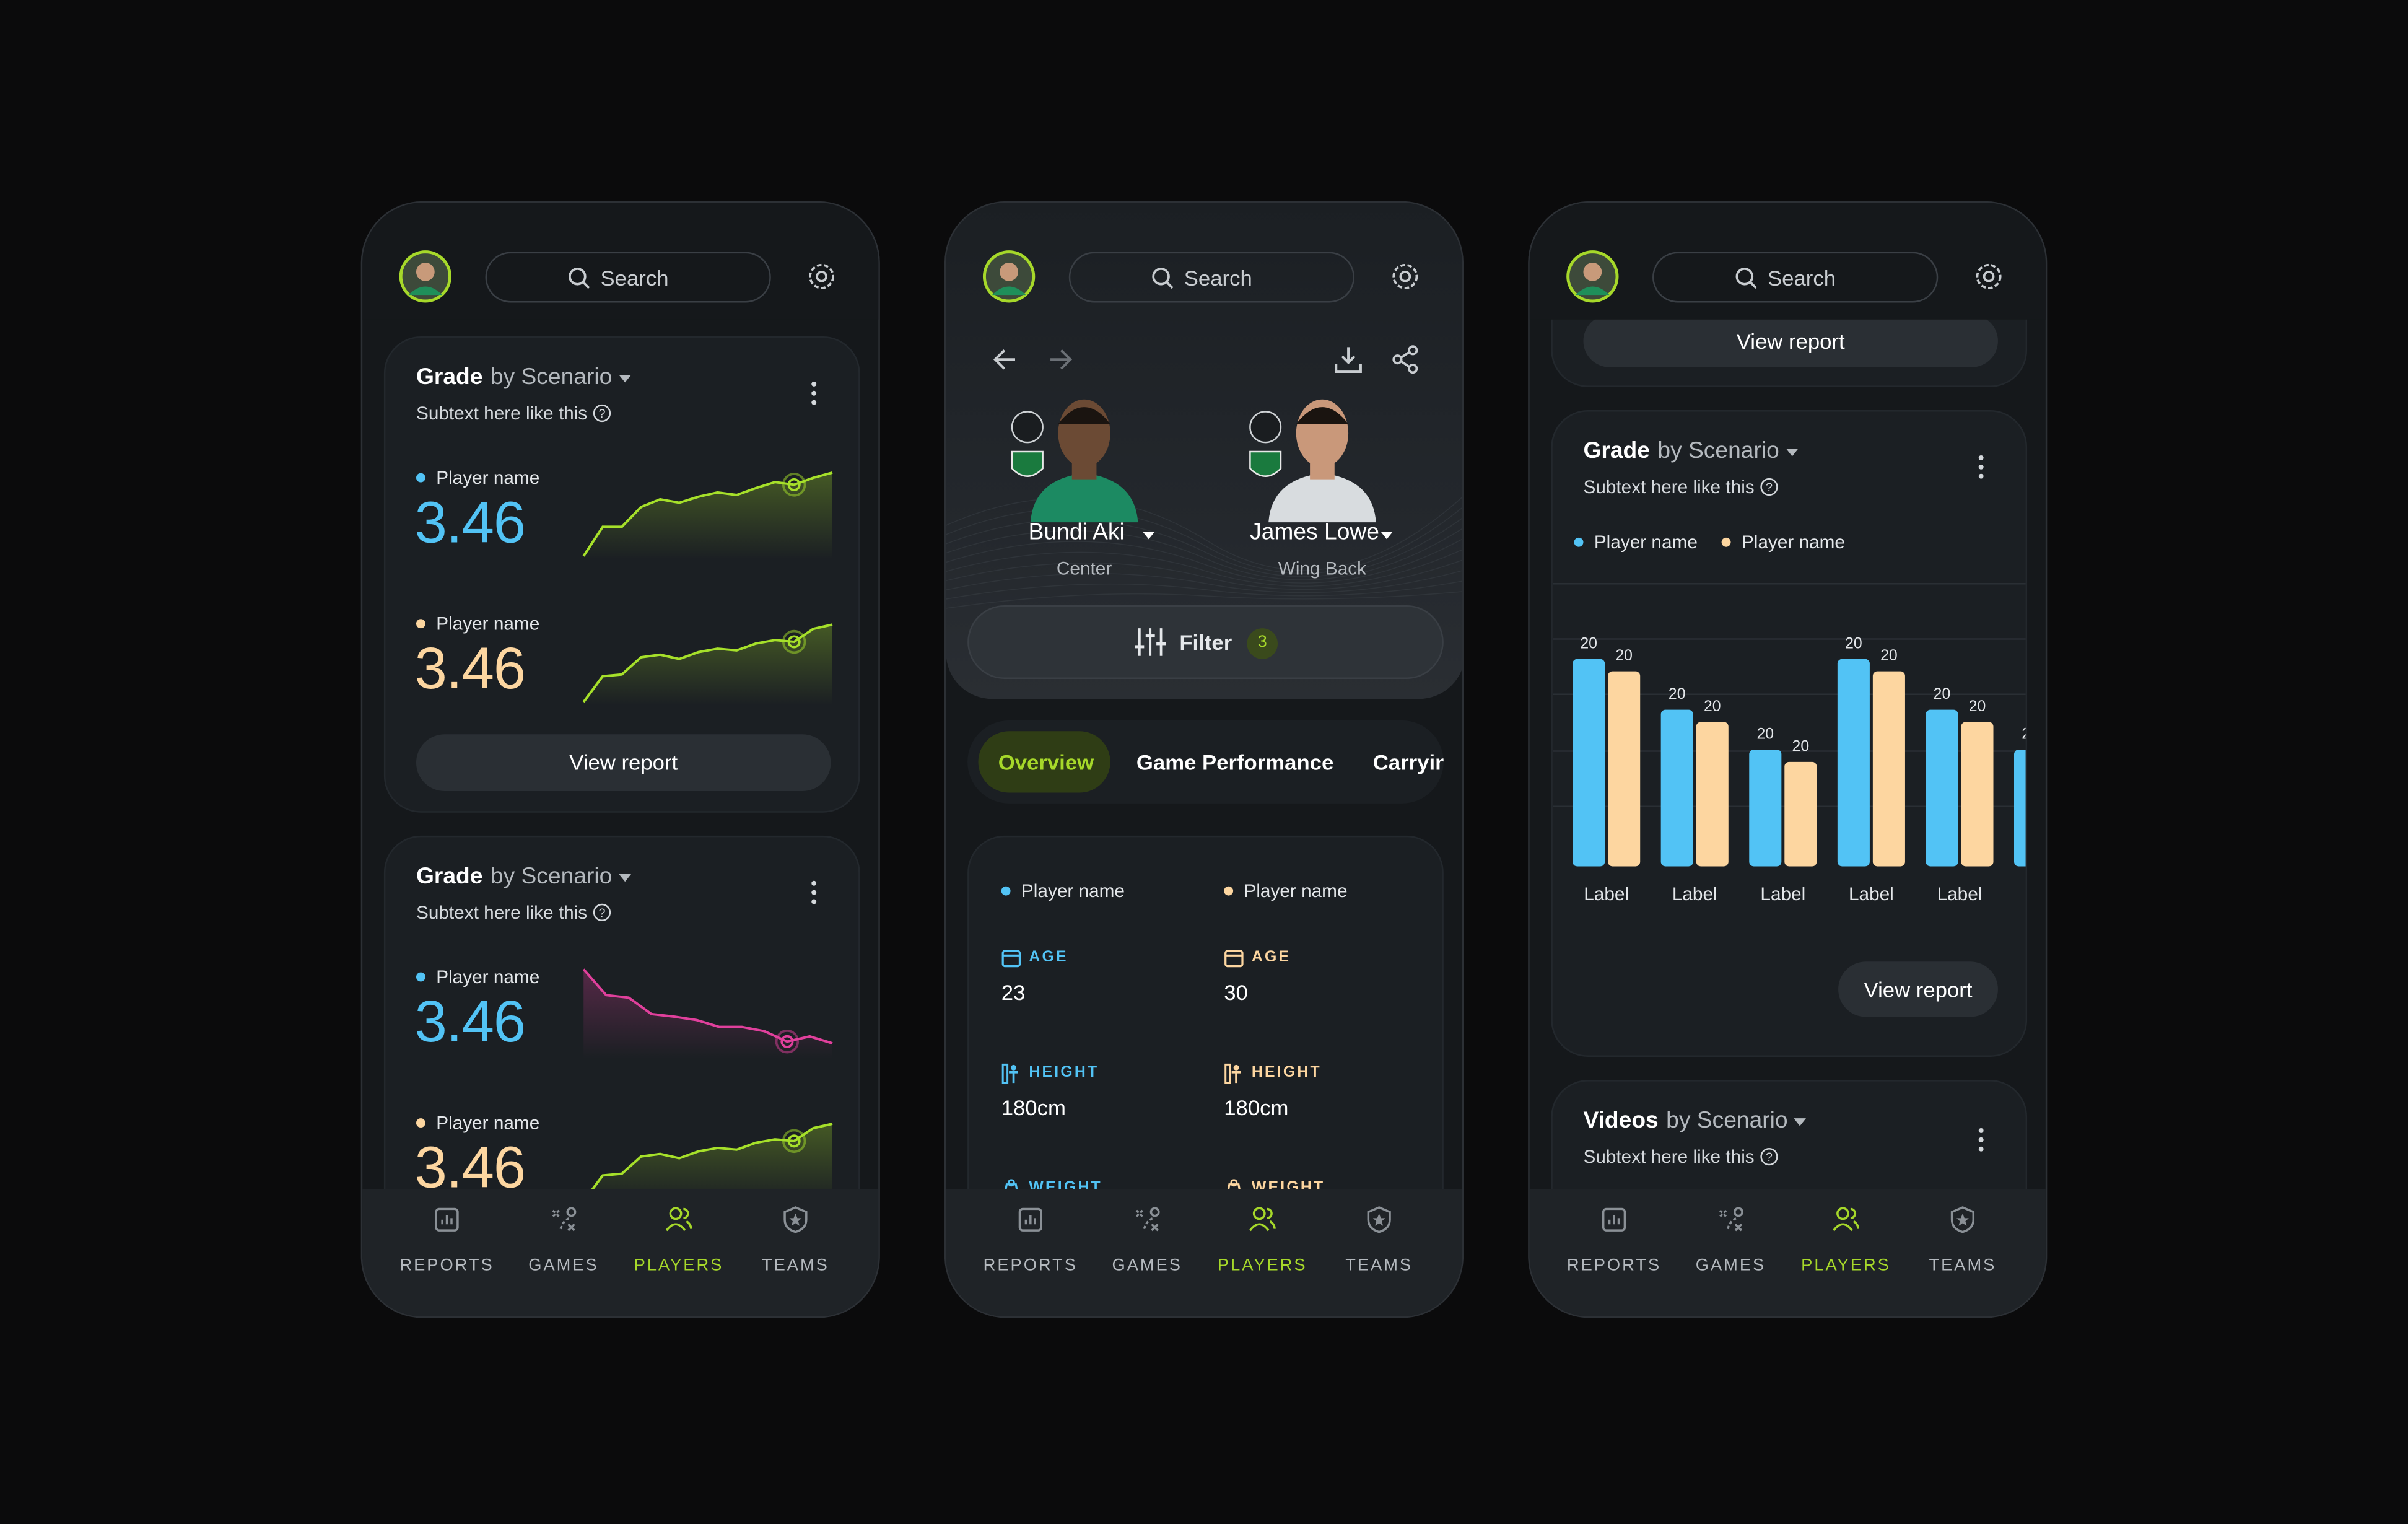  What do you see at coordinates (1871, 894) in the screenshot?
I see `x-tick-label: Label` at bounding box center [1871, 894].